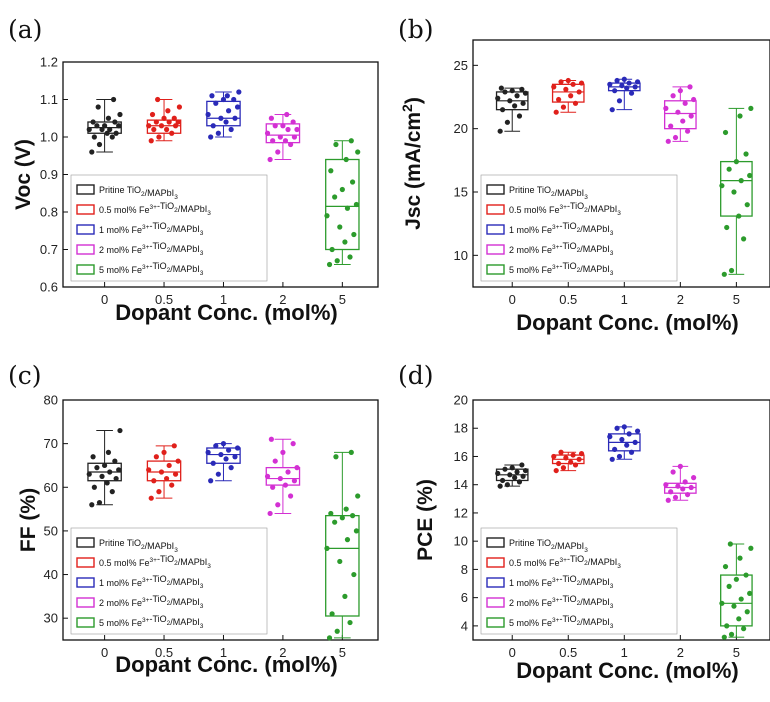 The image size is (770, 702). What do you see at coordinates (464, 625) in the screenshot?
I see `y-tick-label: 4` at bounding box center [464, 625].